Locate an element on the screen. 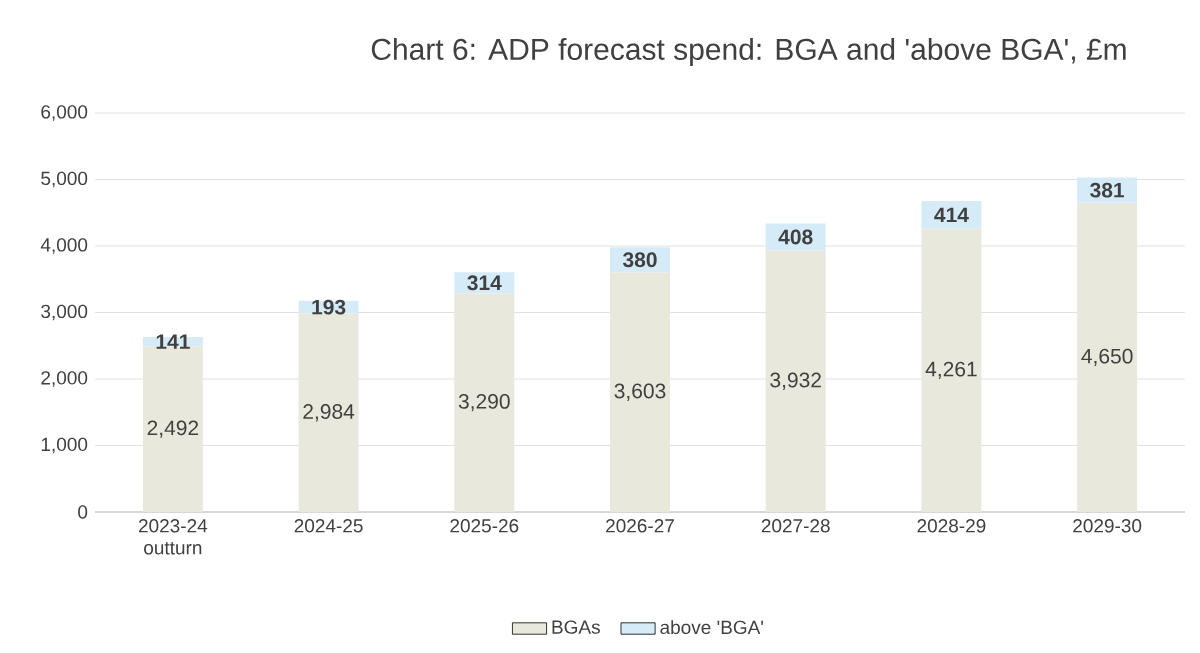  y-tick-label: 2,000 is located at coordinates (64, 379).